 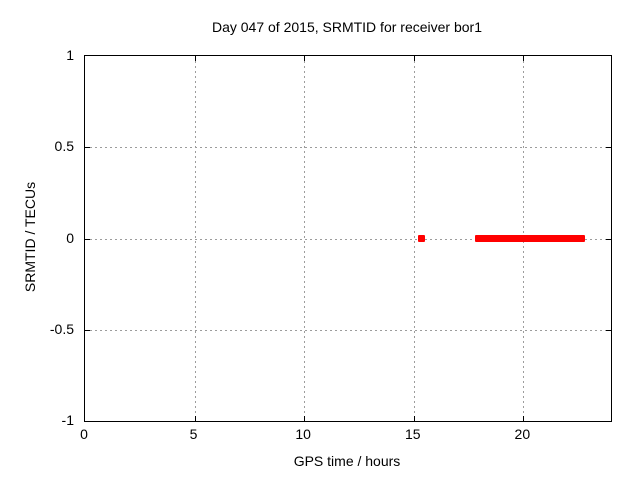 What do you see at coordinates (347, 461) in the screenshot?
I see `x-axis-label: GPS time / hours` at bounding box center [347, 461].